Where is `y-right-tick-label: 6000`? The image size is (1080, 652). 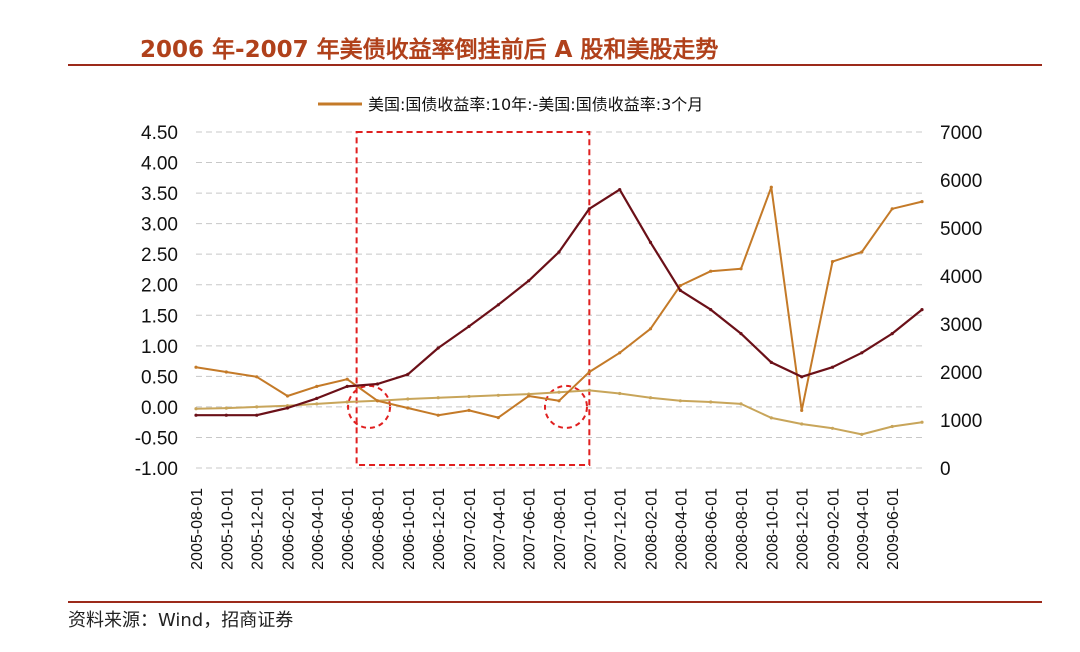 y-right-tick-label: 6000 is located at coordinates (961, 181).